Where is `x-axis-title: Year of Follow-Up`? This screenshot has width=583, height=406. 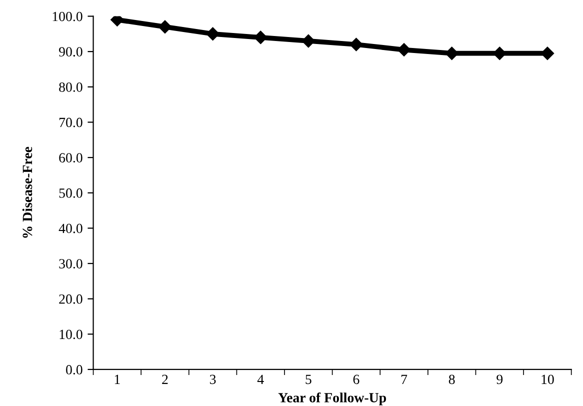
x-axis-title: Year of Follow-Up is located at coordinates (332, 399).